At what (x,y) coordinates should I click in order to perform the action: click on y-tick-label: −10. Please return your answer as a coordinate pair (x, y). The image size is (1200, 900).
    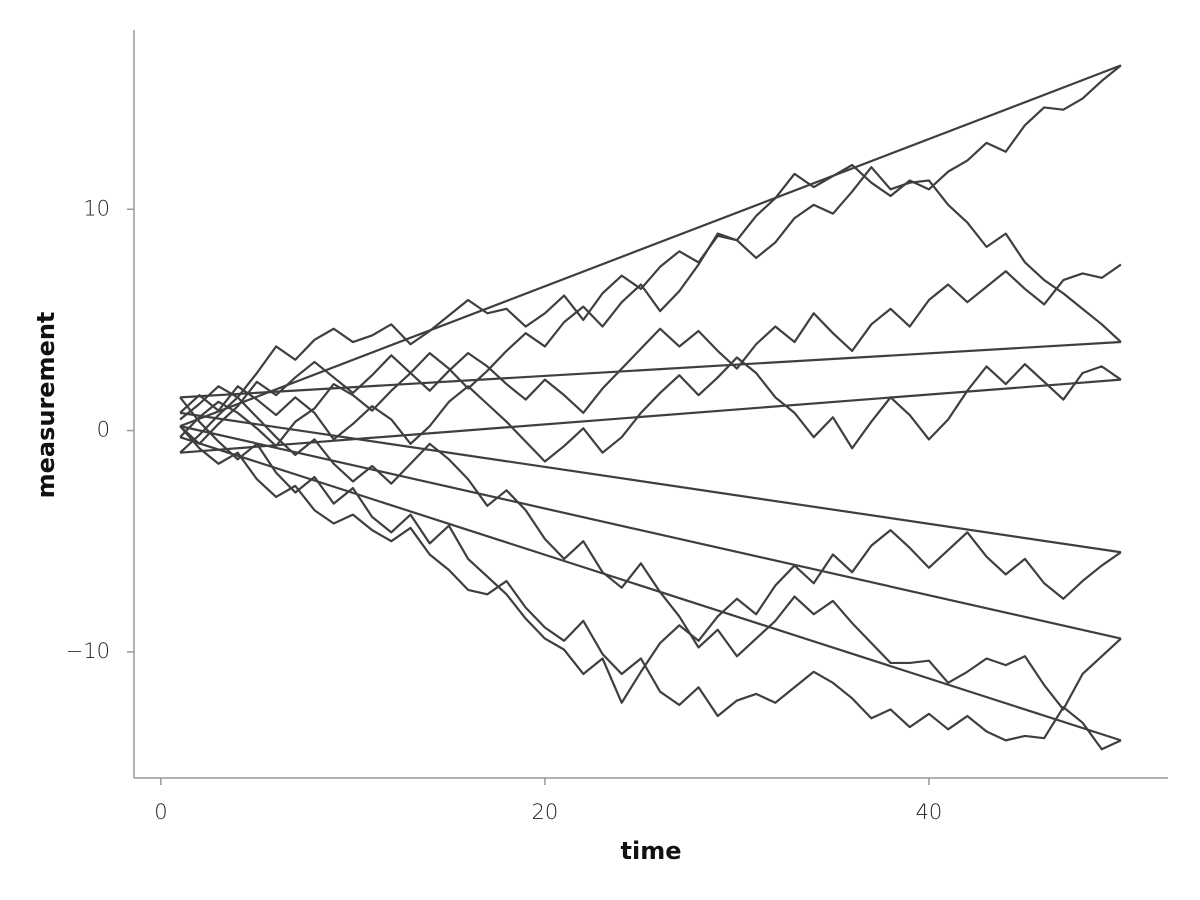
    Looking at the image, I should click on (88, 651).